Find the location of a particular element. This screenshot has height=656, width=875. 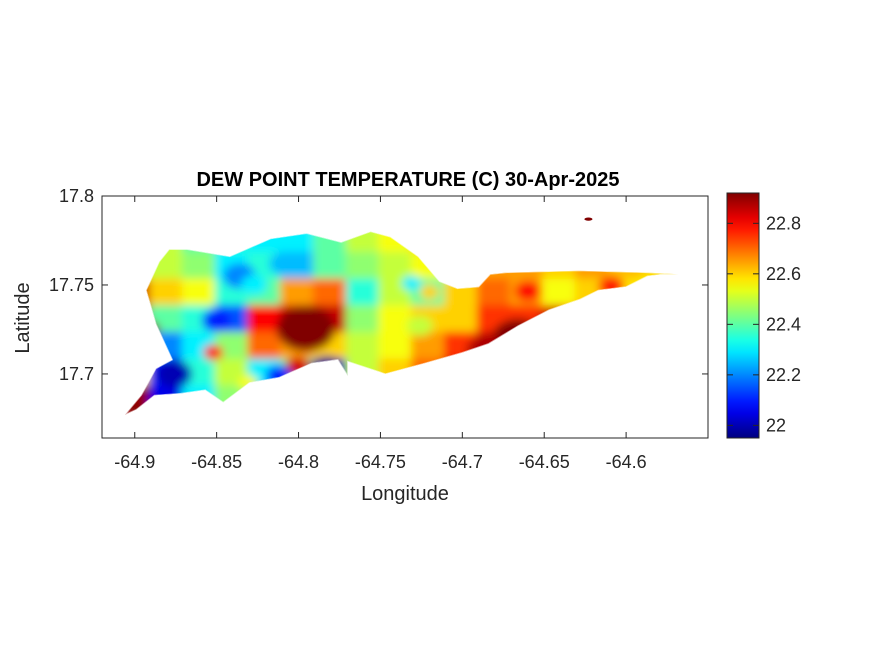

x-tick-label: -64.7 is located at coordinates (462, 462).